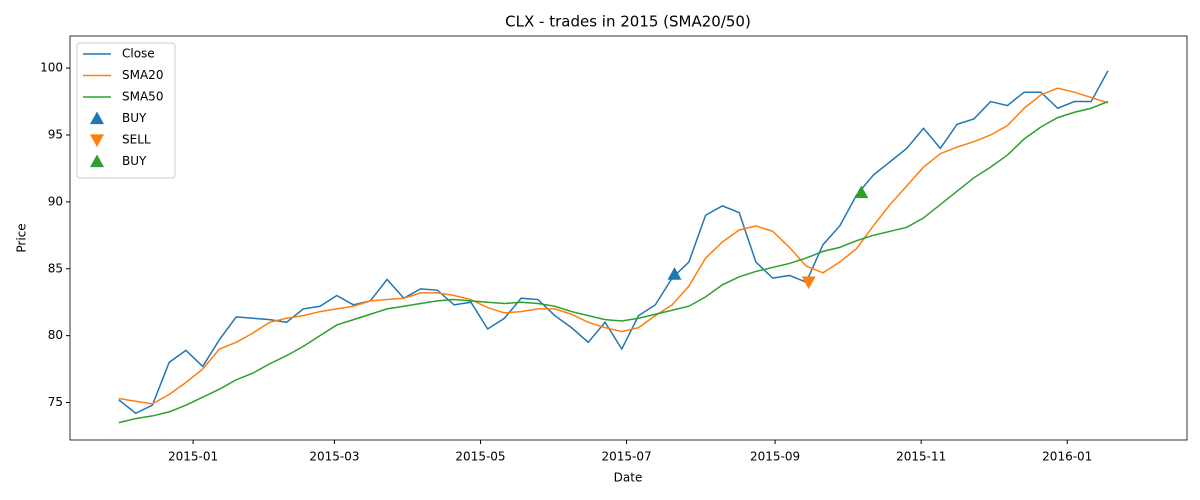 The height and width of the screenshot is (500, 1200). Describe the element at coordinates (627, 457) in the screenshot. I see `x-tick-label: 2015-07` at that location.